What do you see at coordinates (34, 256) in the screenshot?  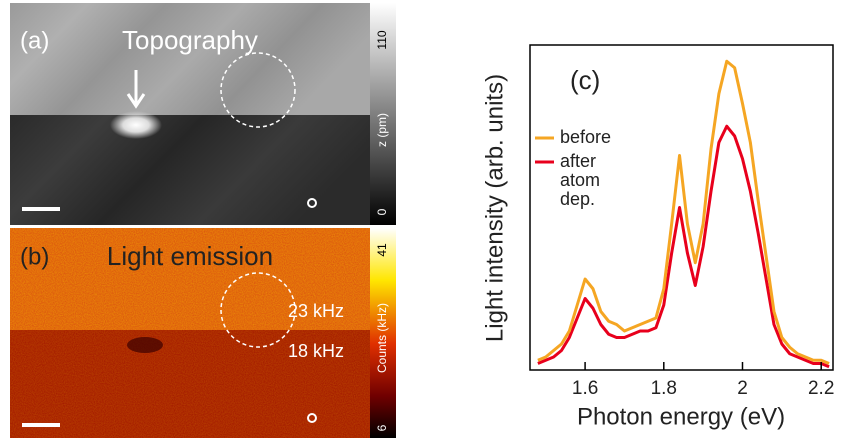 I see `panel-label: (b)` at bounding box center [34, 256].